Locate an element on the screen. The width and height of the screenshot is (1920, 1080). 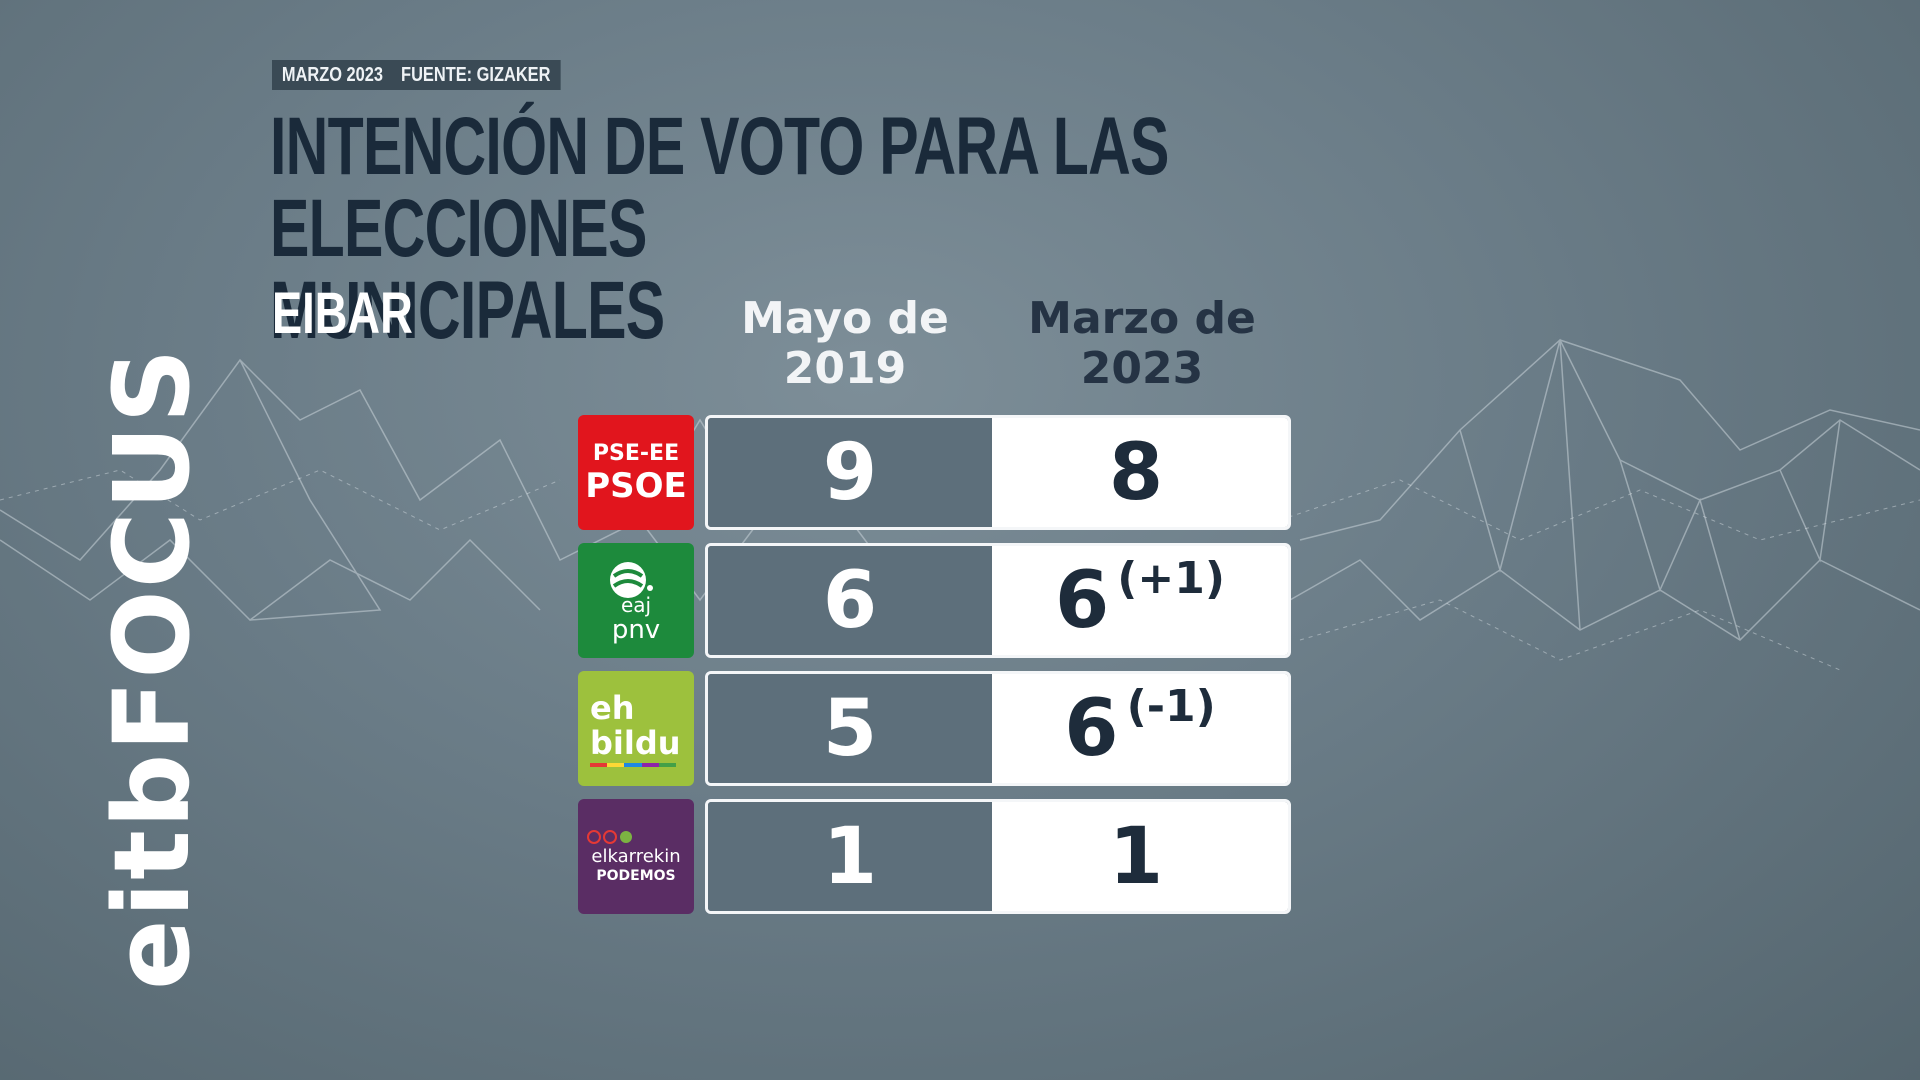
seats-2023-cell: 6 (-1) is located at coordinates (1140, 728).